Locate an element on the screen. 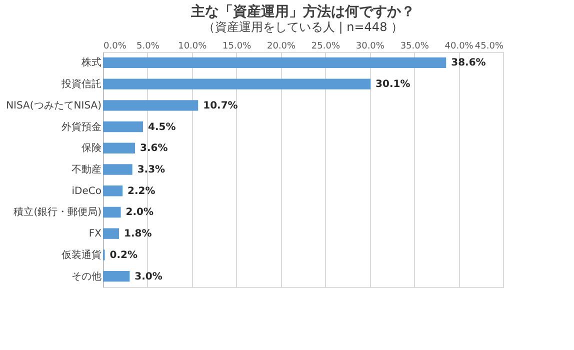 This screenshot has height=350, width=574. data-label: 0.2% is located at coordinates (124, 255).